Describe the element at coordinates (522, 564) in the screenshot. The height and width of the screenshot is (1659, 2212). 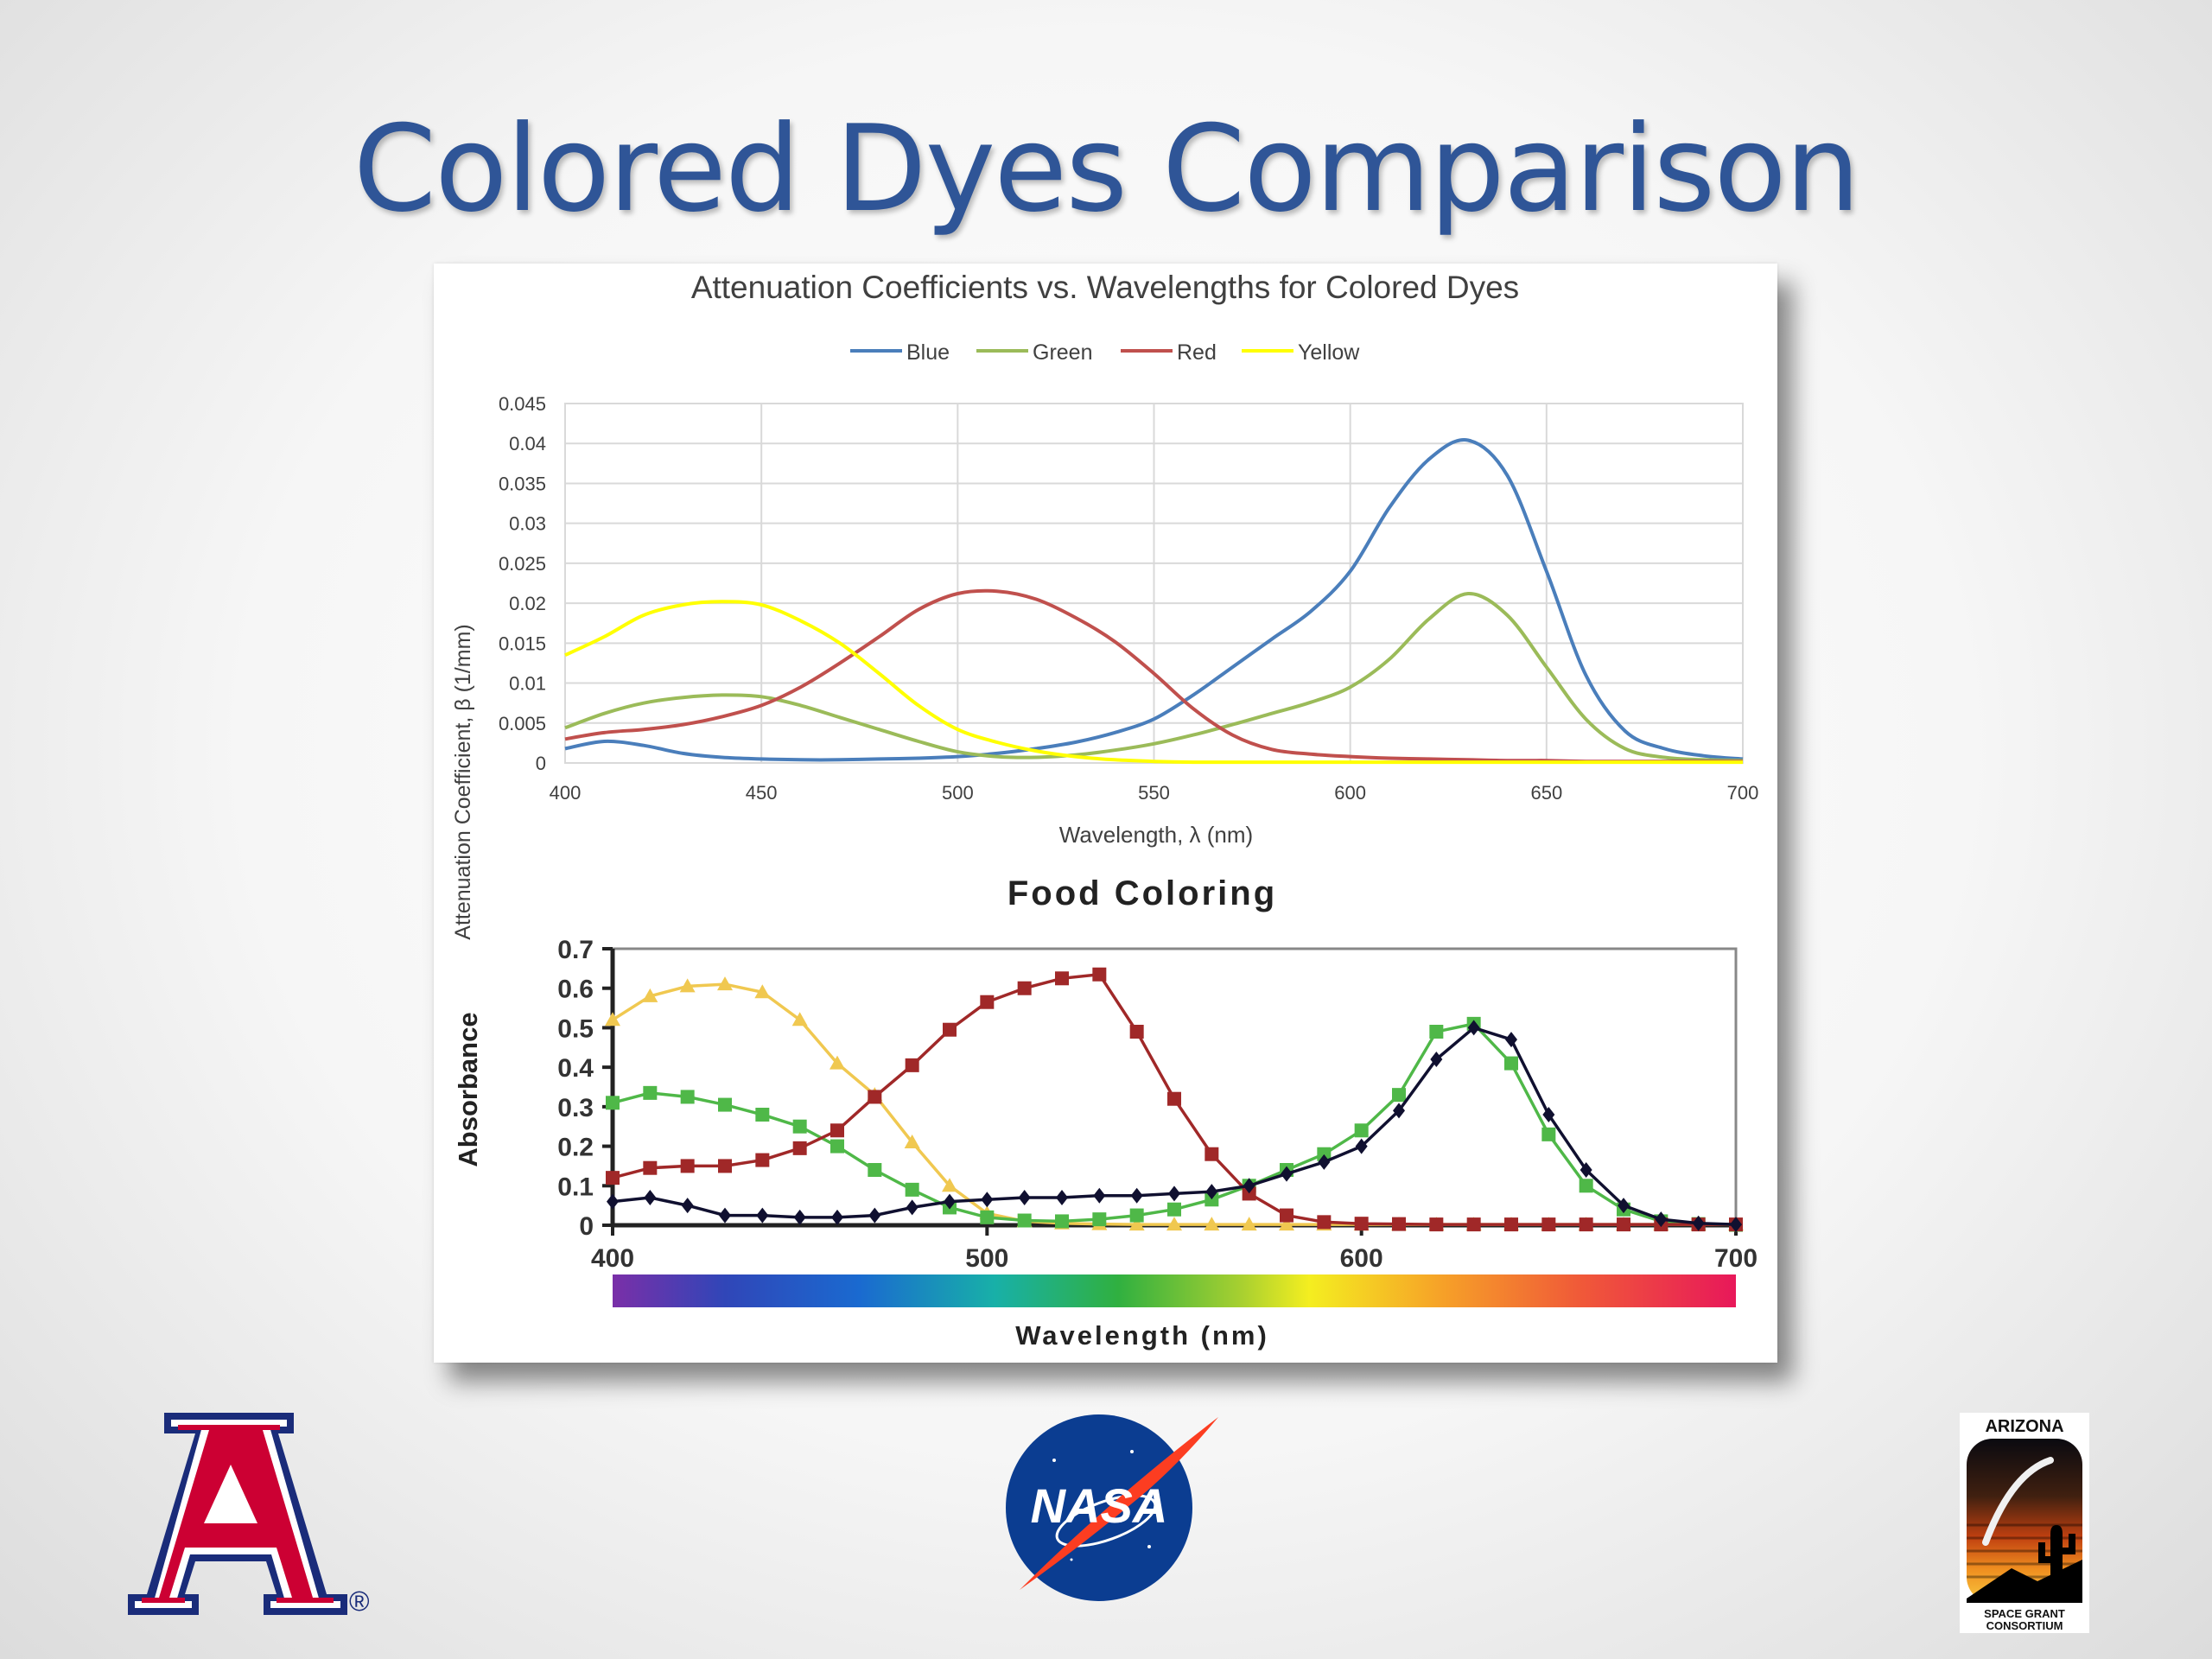
I see `chart1-y-tick-label: 0.025` at that location.